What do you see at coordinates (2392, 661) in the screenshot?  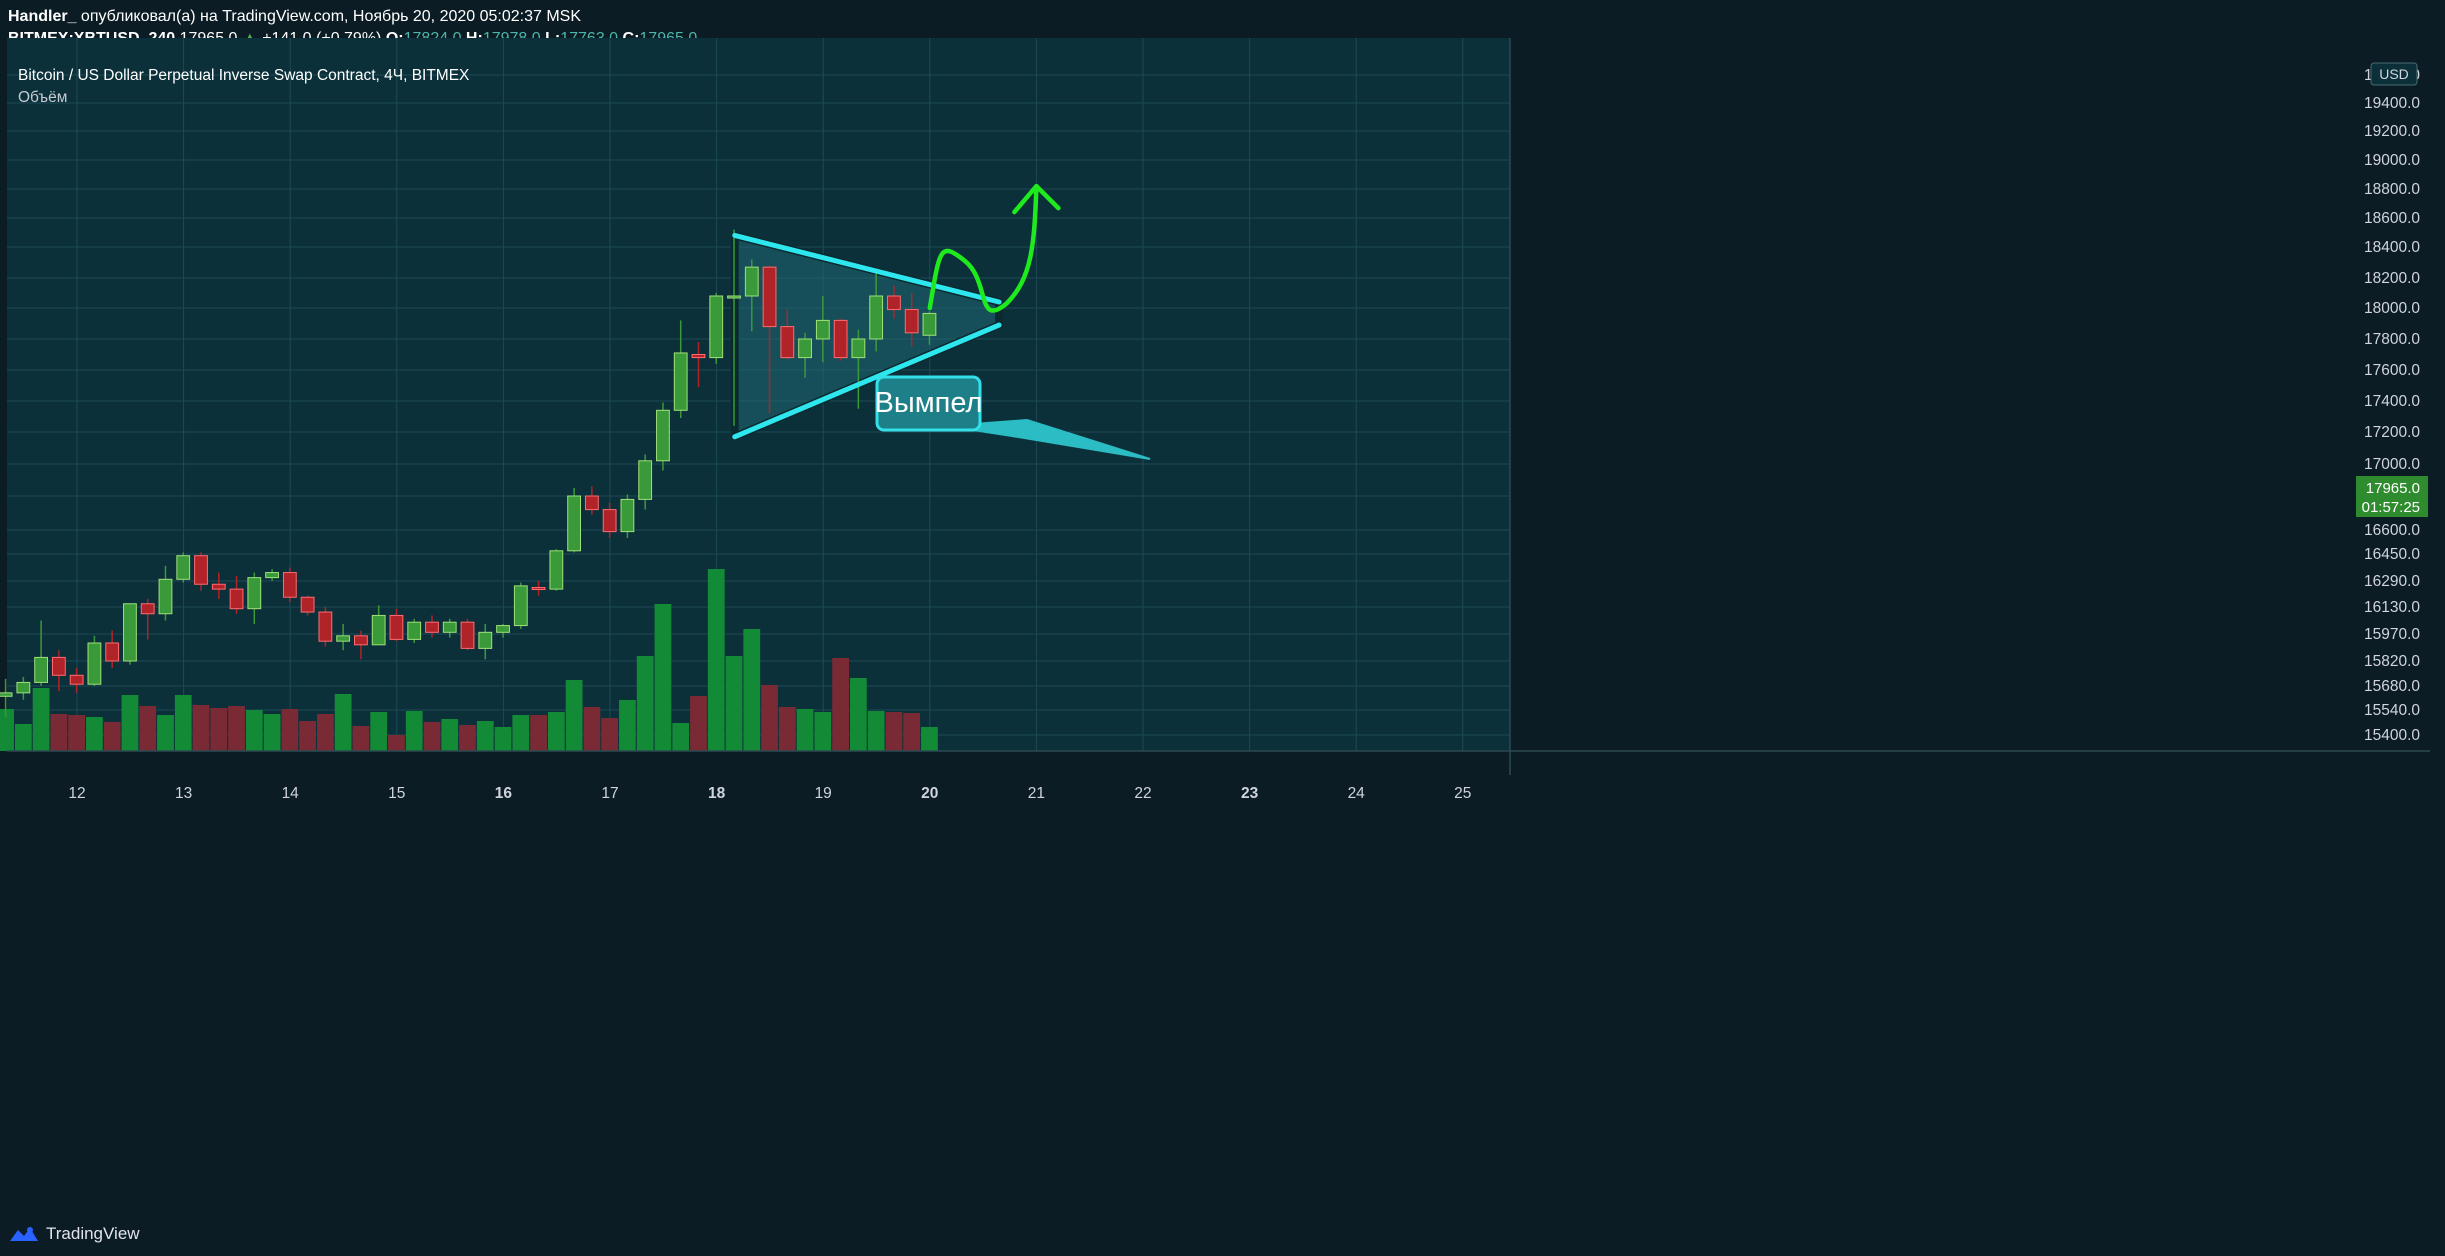 I see `price-axis-label: 15820.0` at bounding box center [2392, 661].